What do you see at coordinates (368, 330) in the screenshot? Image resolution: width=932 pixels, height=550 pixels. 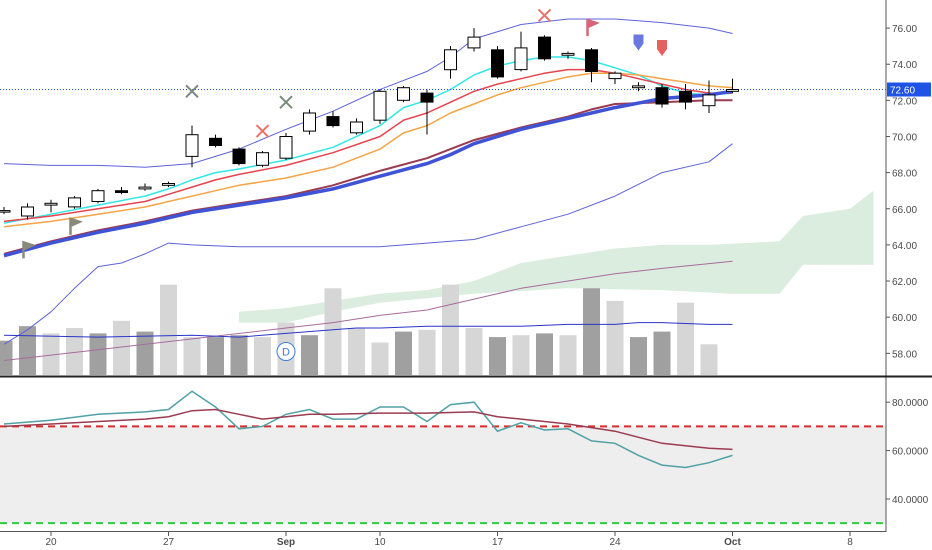 I see `series-volume-average` at bounding box center [368, 330].